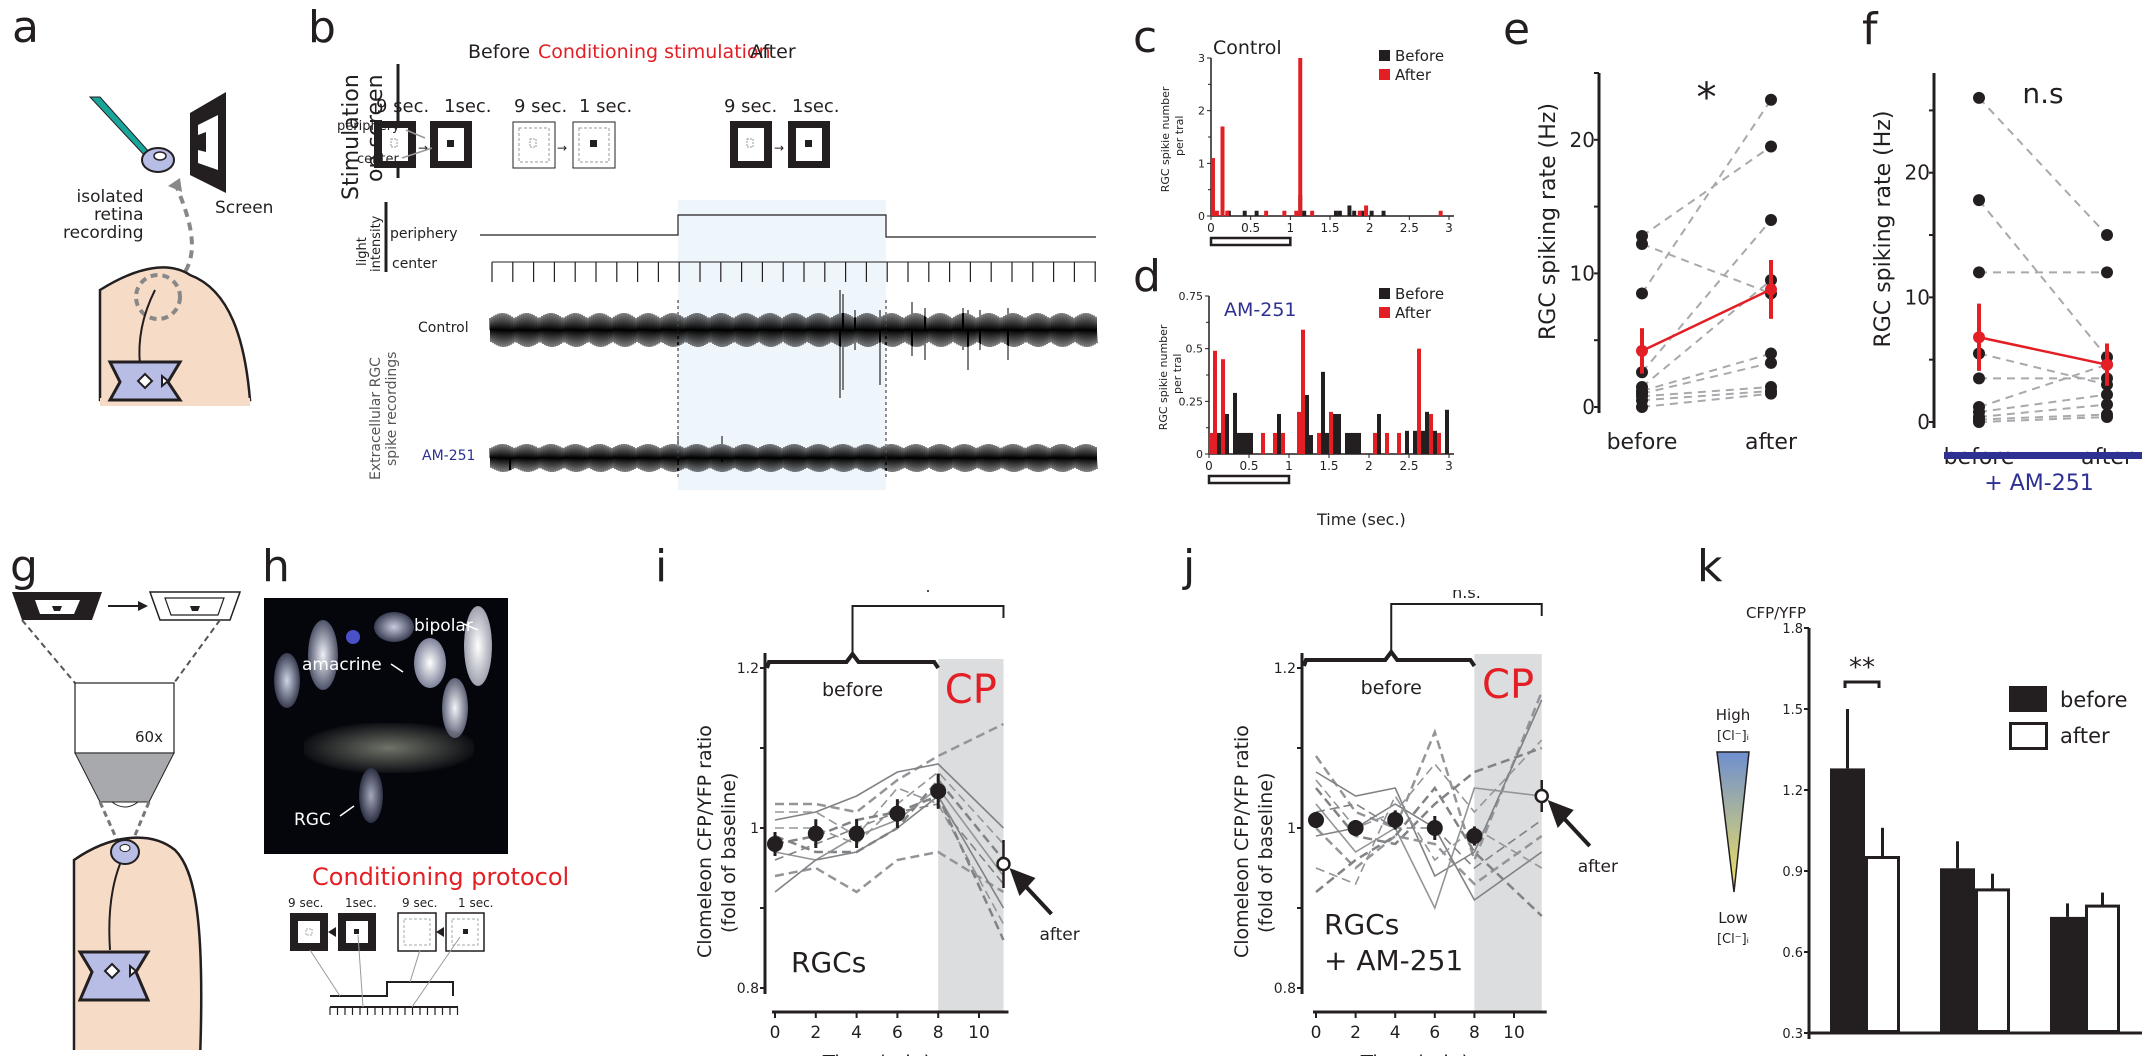 The width and height of the screenshot is (2142, 1056). Describe the element at coordinates (751, 144) in the screenshot. I see `stimulus-center` at that location.